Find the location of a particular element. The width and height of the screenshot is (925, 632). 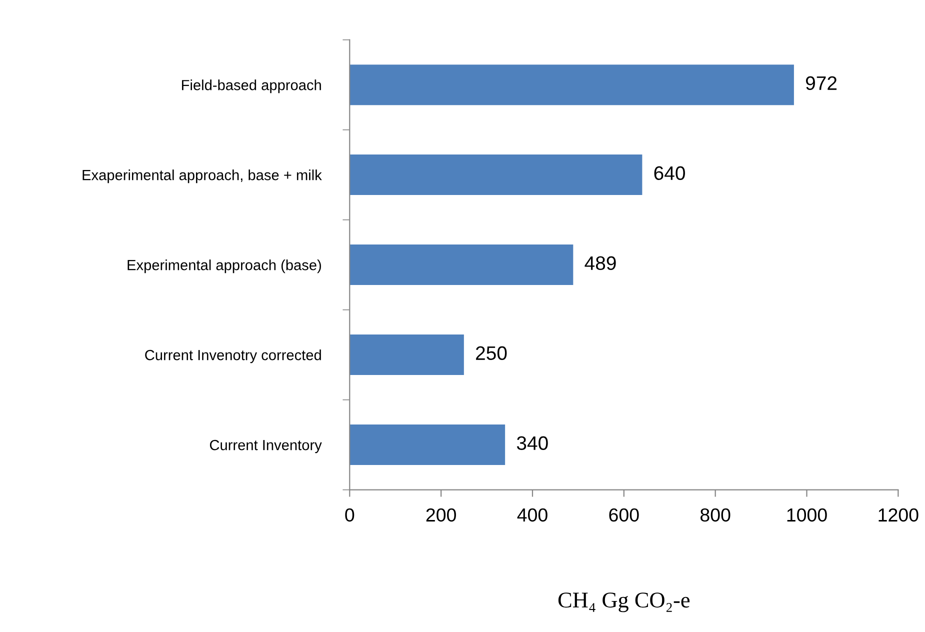

x-tick-label: 1000 is located at coordinates (807, 515).